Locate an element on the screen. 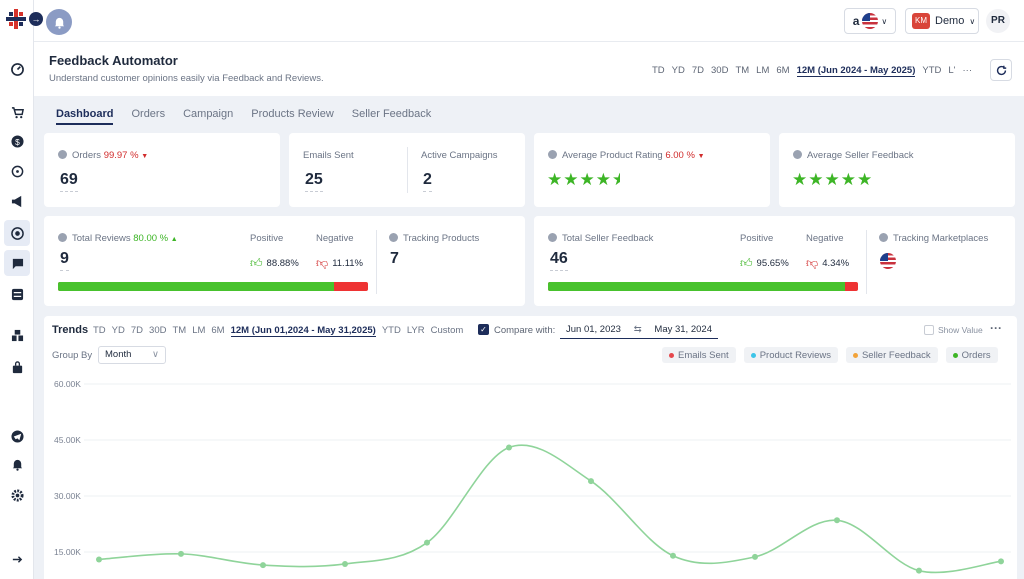 Image resolution: width=1024 pixels, height=579 pixels. group-by-select: Month ∨ is located at coordinates (132, 355).